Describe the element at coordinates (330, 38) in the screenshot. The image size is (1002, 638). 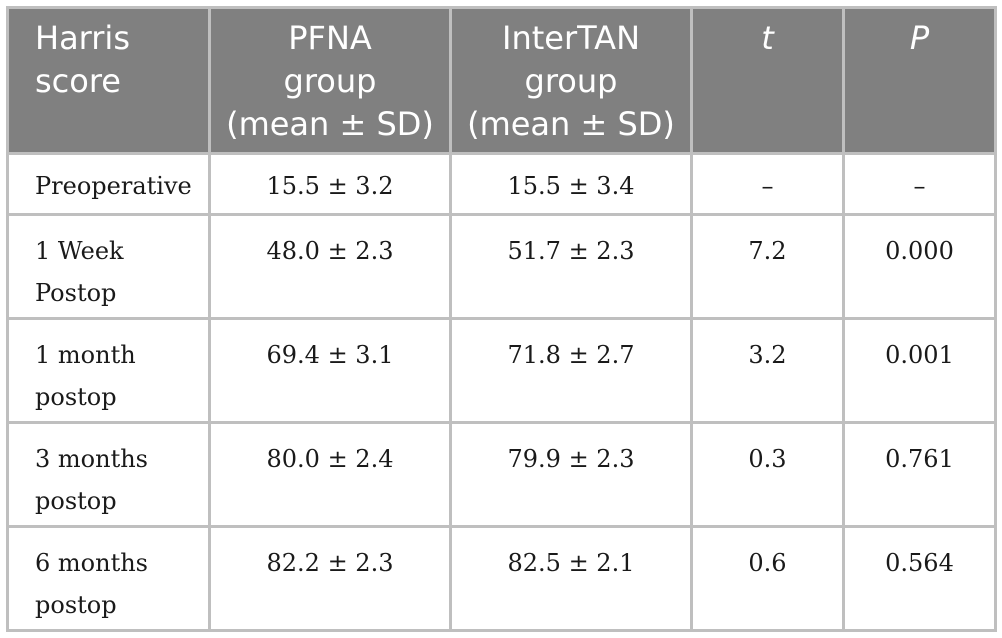
I see `header-line: PFNA` at that location.